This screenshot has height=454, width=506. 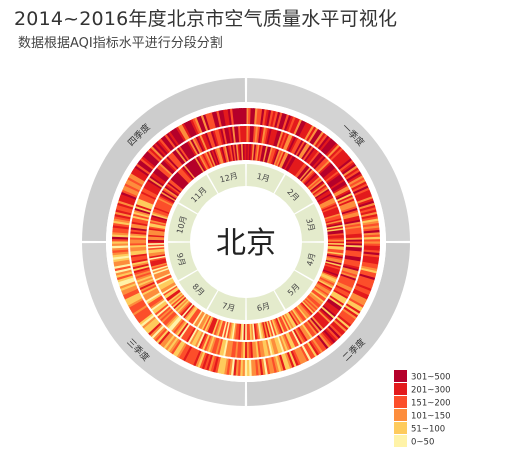 What do you see at coordinates (164, 160) in the screenshot?
I see `season-segment` at bounding box center [164, 160].